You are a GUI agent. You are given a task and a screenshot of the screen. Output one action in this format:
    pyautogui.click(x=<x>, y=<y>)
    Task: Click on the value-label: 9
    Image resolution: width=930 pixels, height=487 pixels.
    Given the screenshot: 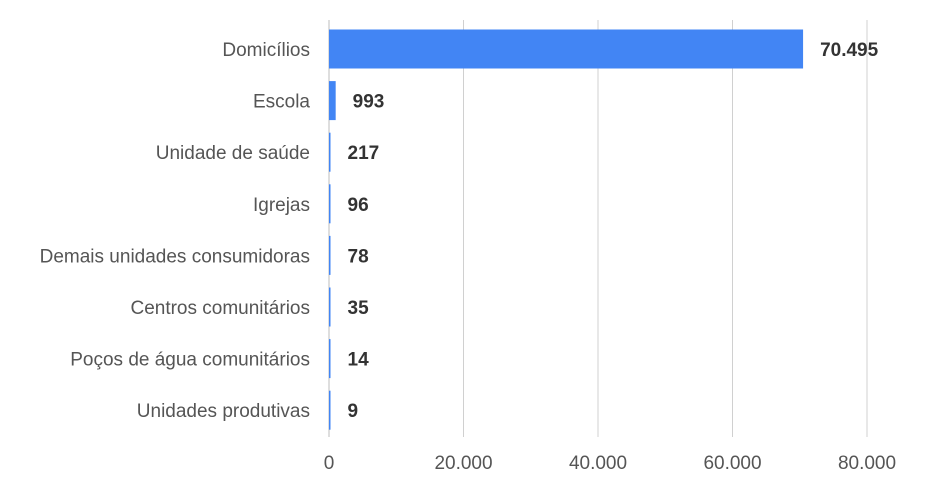 What is the action you would take?
    pyautogui.click(x=353, y=411)
    